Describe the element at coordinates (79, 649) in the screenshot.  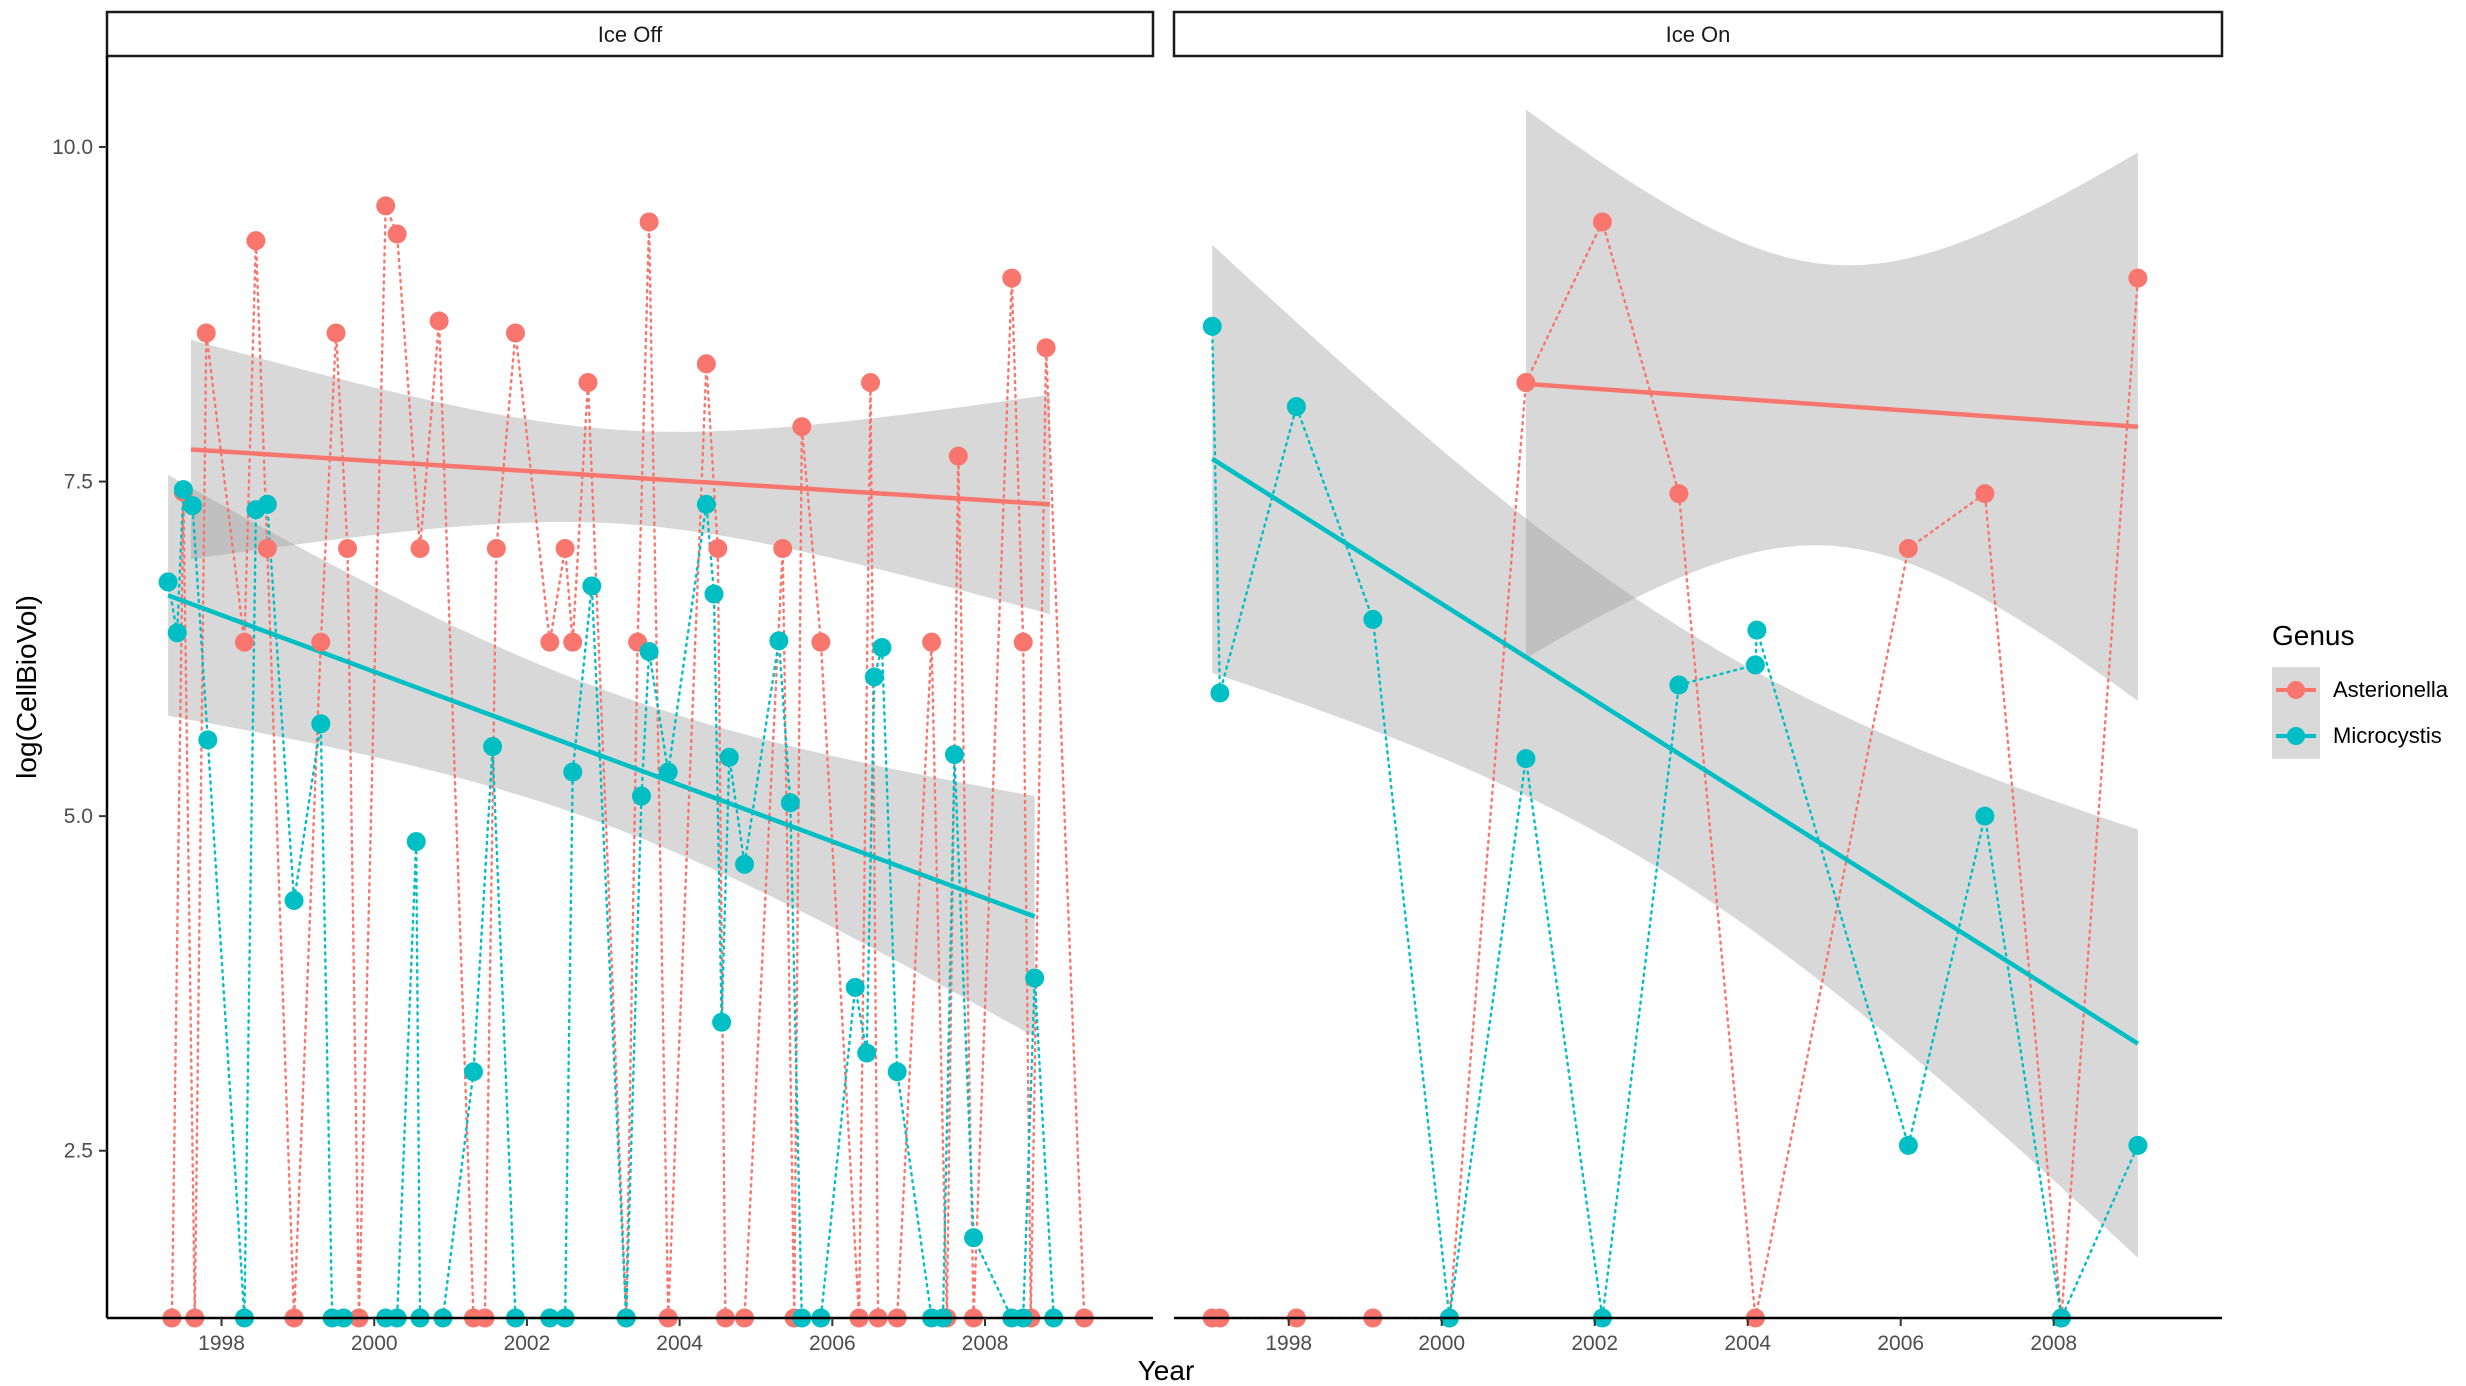
I see `y-axis-ticks: 2.5 5.0 7.5 10.0` at that location.